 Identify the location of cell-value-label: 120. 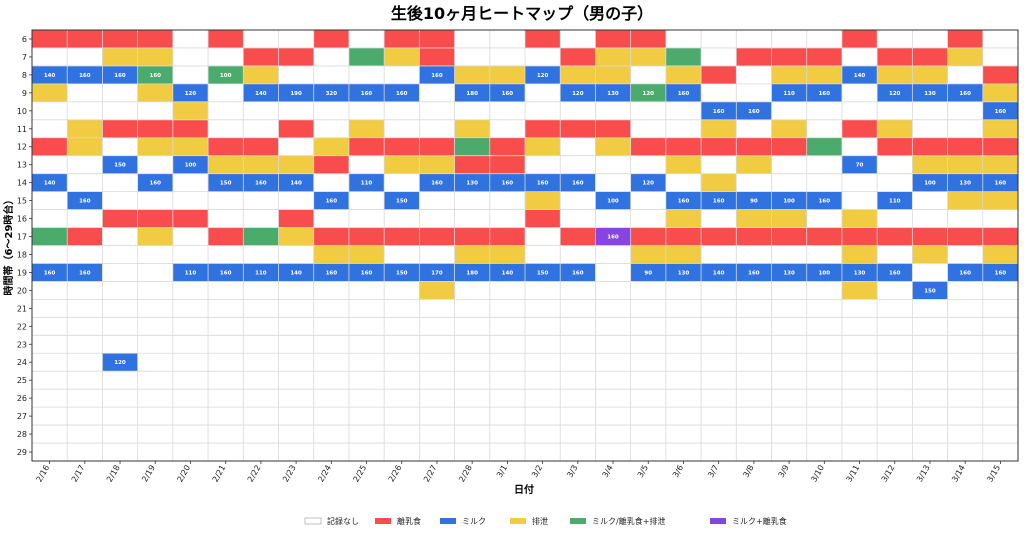
(578, 94).